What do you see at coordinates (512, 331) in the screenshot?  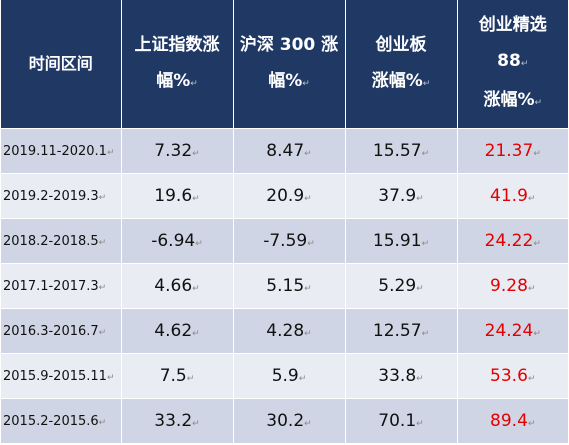 I see `cell-chinext88: 24.24↵` at bounding box center [512, 331].